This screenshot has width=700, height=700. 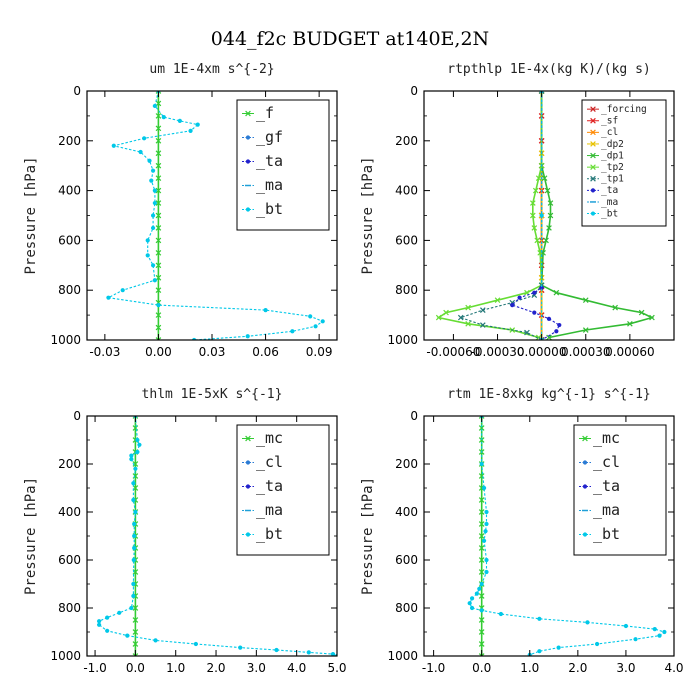 I want to click on x-tick-label: 0.06, so click(x=265, y=352).